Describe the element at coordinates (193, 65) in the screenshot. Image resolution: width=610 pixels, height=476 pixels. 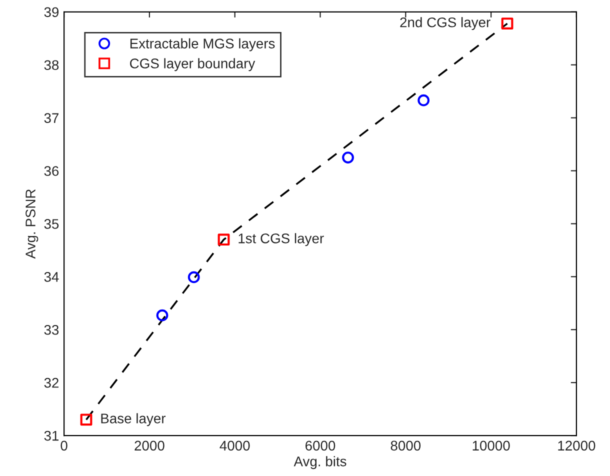
I see `legend-label: CGS layer boundary` at that location.